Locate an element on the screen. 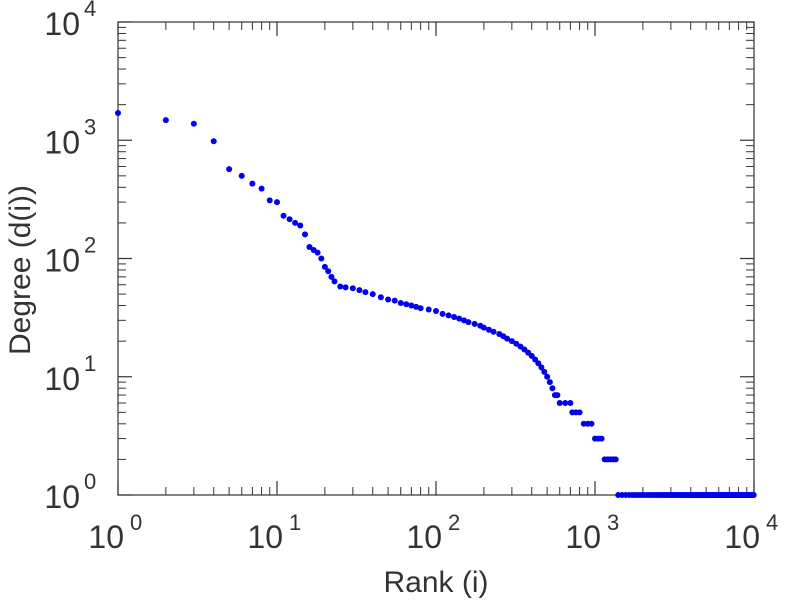 The image size is (786, 600). y-tick-exponent: 4 is located at coordinates (90, 10).